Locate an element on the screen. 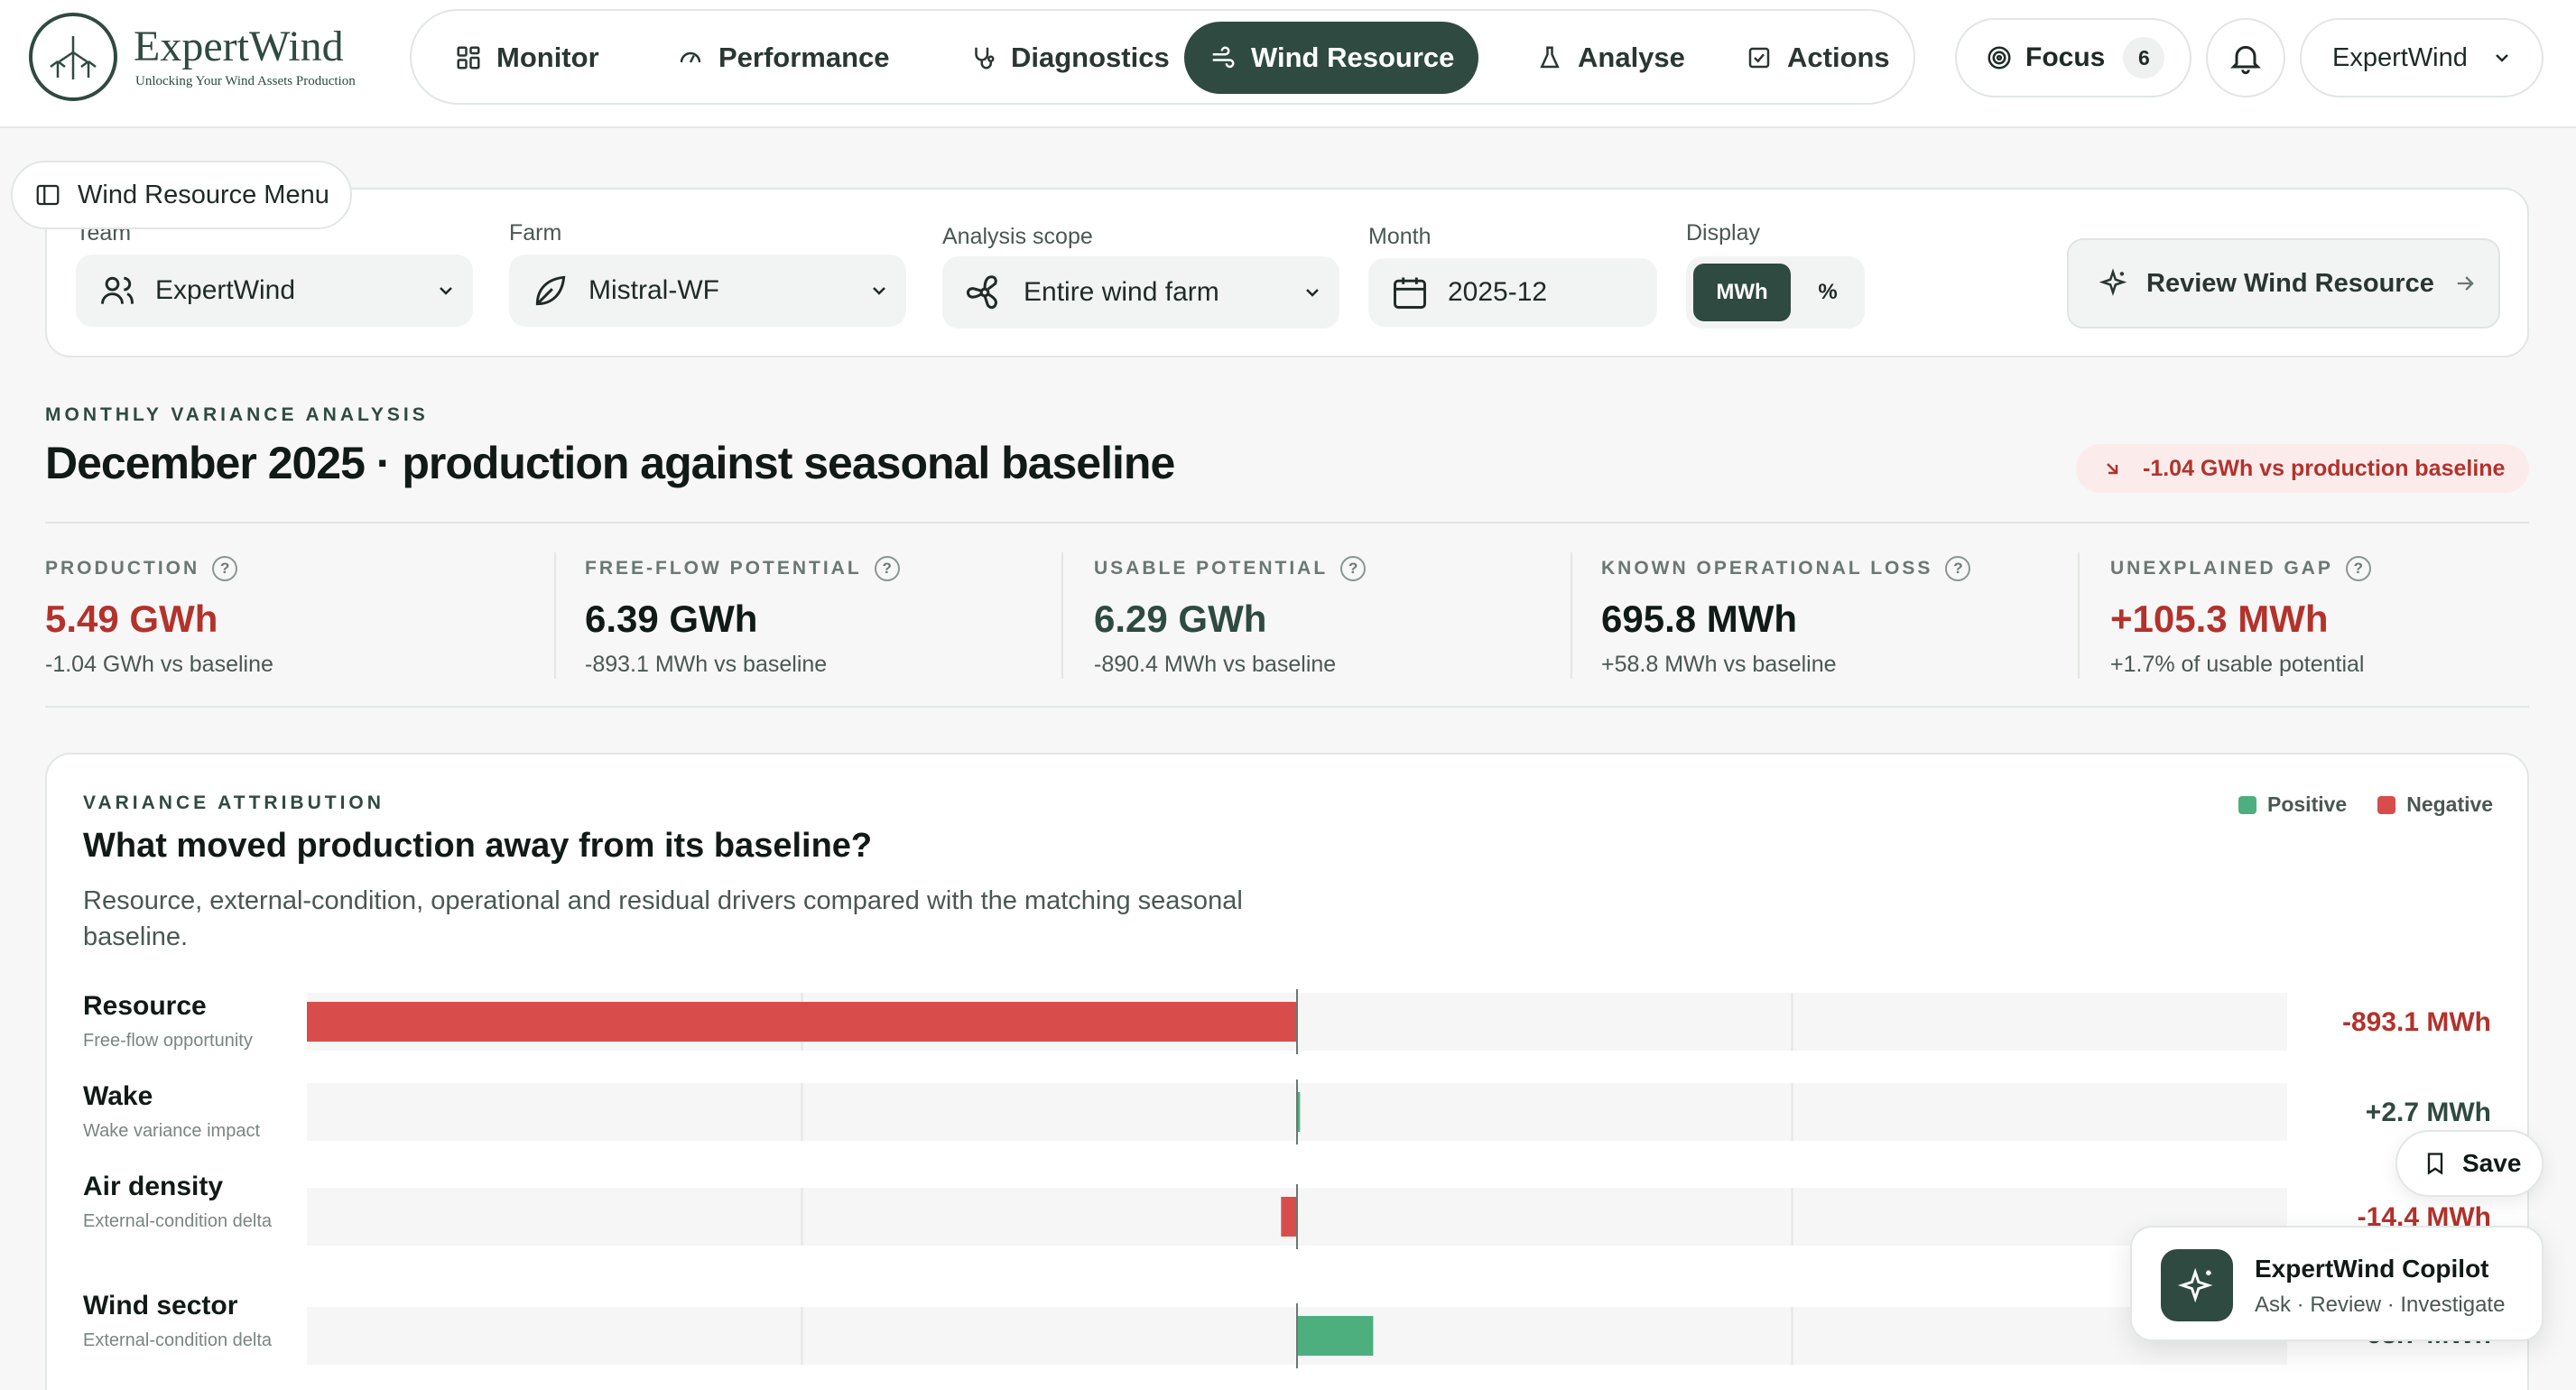 The image size is (2576, 1390). gauge-icon is located at coordinates (690, 57).